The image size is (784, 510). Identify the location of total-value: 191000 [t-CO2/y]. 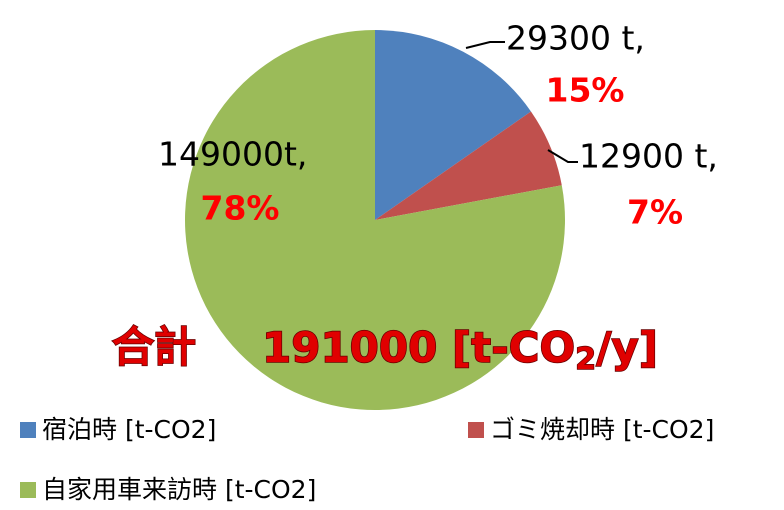
(460, 350).